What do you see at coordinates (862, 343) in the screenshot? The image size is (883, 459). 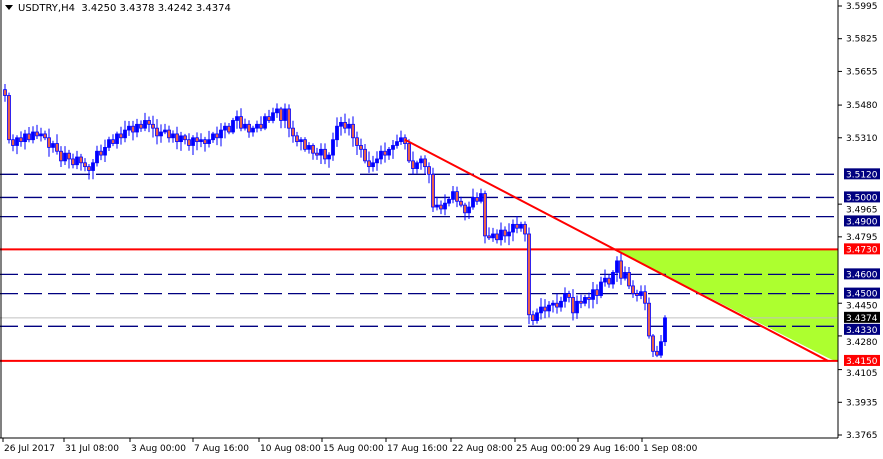 I see `price-tick-label: 3.4280` at bounding box center [862, 343].